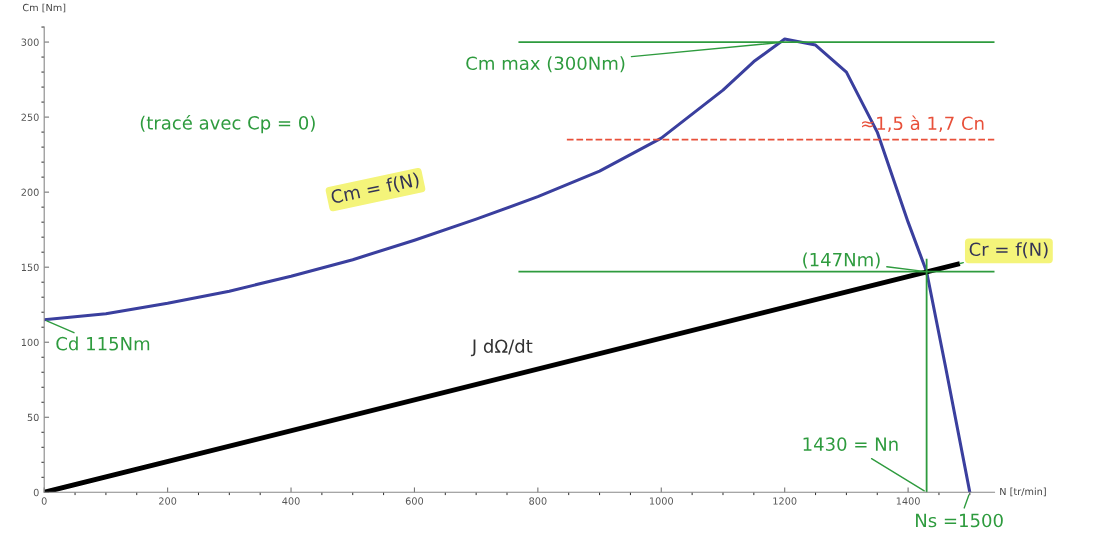 The height and width of the screenshot is (541, 1105). I want to click on y-tick-label: 50, so click(33, 417).